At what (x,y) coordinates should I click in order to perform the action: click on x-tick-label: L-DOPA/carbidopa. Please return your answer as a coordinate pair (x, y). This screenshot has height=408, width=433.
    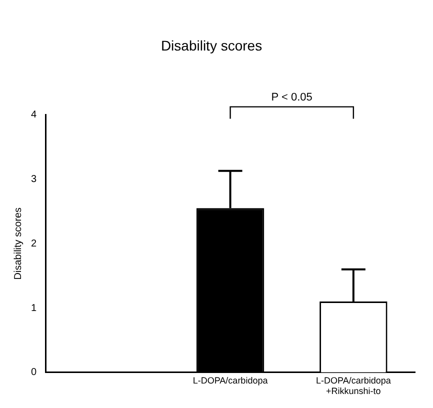
    Looking at the image, I should click on (230, 380).